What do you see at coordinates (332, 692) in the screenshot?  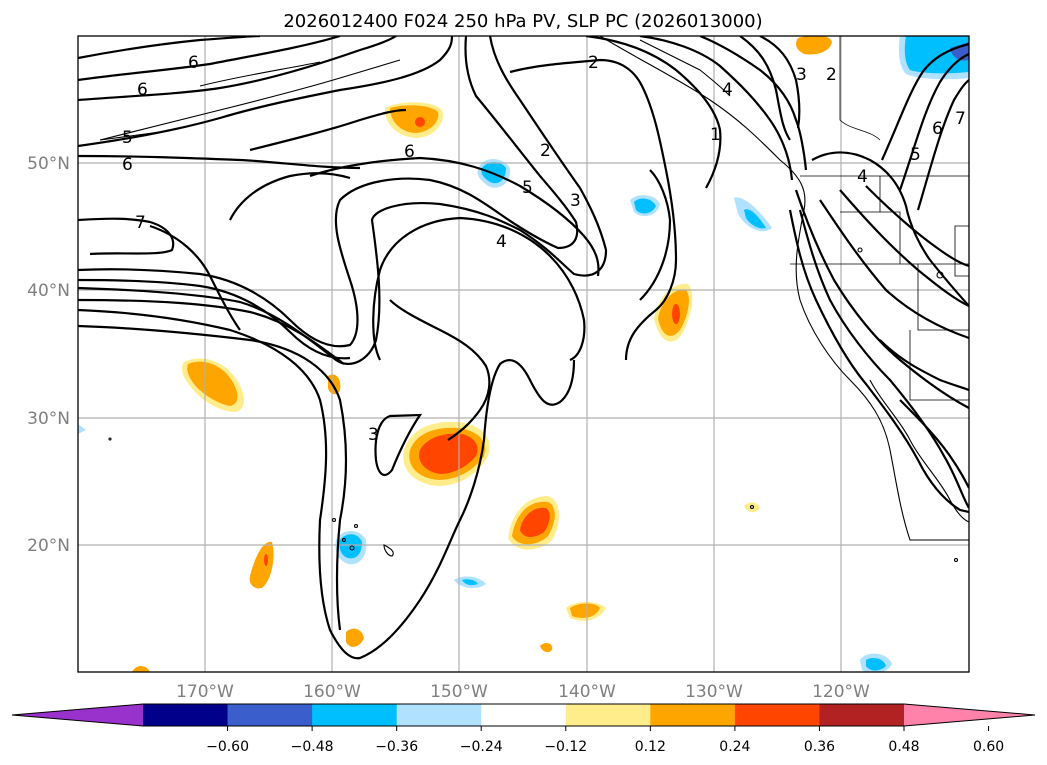 I see `lon-label-160w: 160°W` at bounding box center [332, 692].